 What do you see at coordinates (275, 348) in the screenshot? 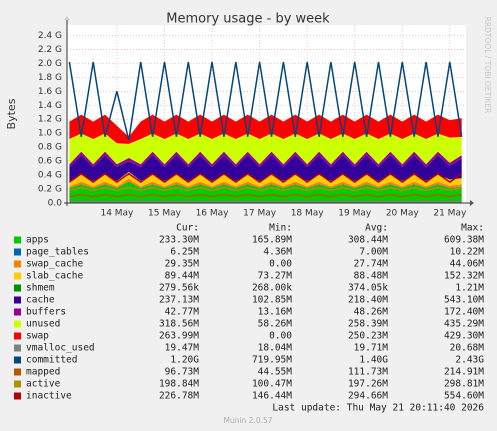
I see `legend-stat: 18.04M` at bounding box center [275, 348].